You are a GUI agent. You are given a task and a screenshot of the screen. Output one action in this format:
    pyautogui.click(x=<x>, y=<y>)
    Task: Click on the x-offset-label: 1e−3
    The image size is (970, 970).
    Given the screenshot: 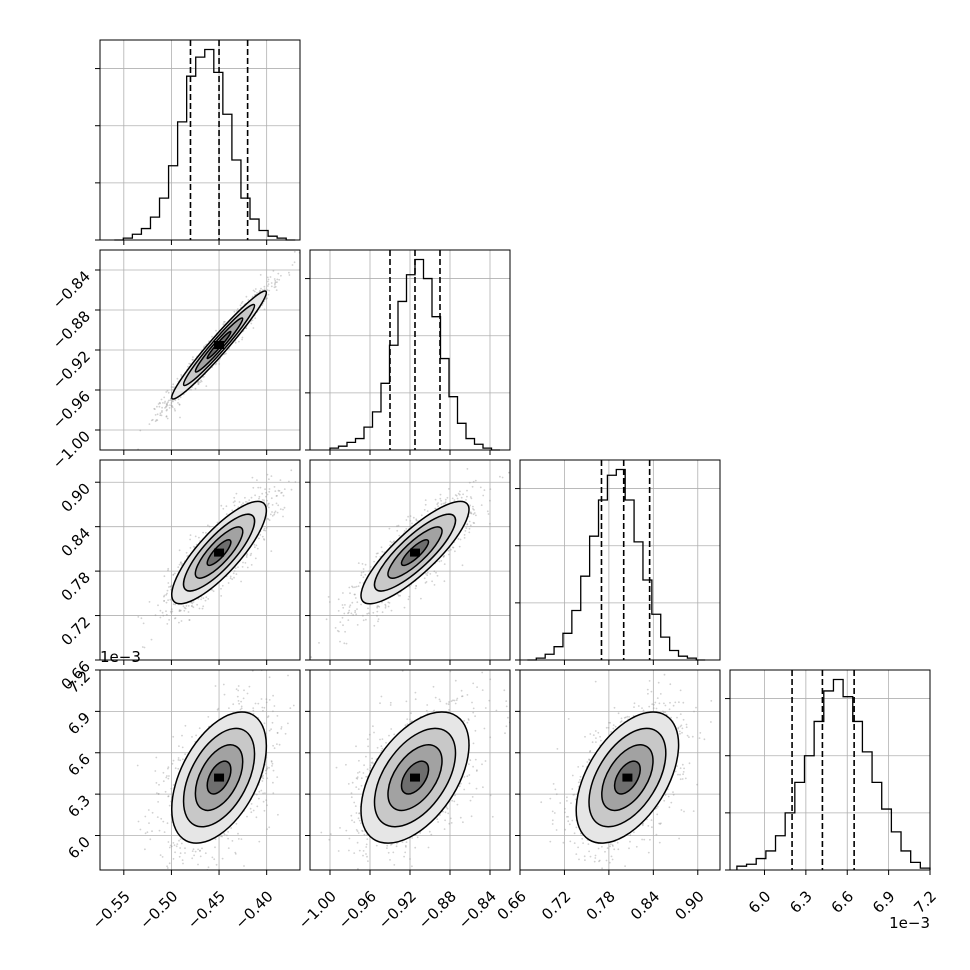 What is the action you would take?
    pyautogui.click(x=909, y=923)
    